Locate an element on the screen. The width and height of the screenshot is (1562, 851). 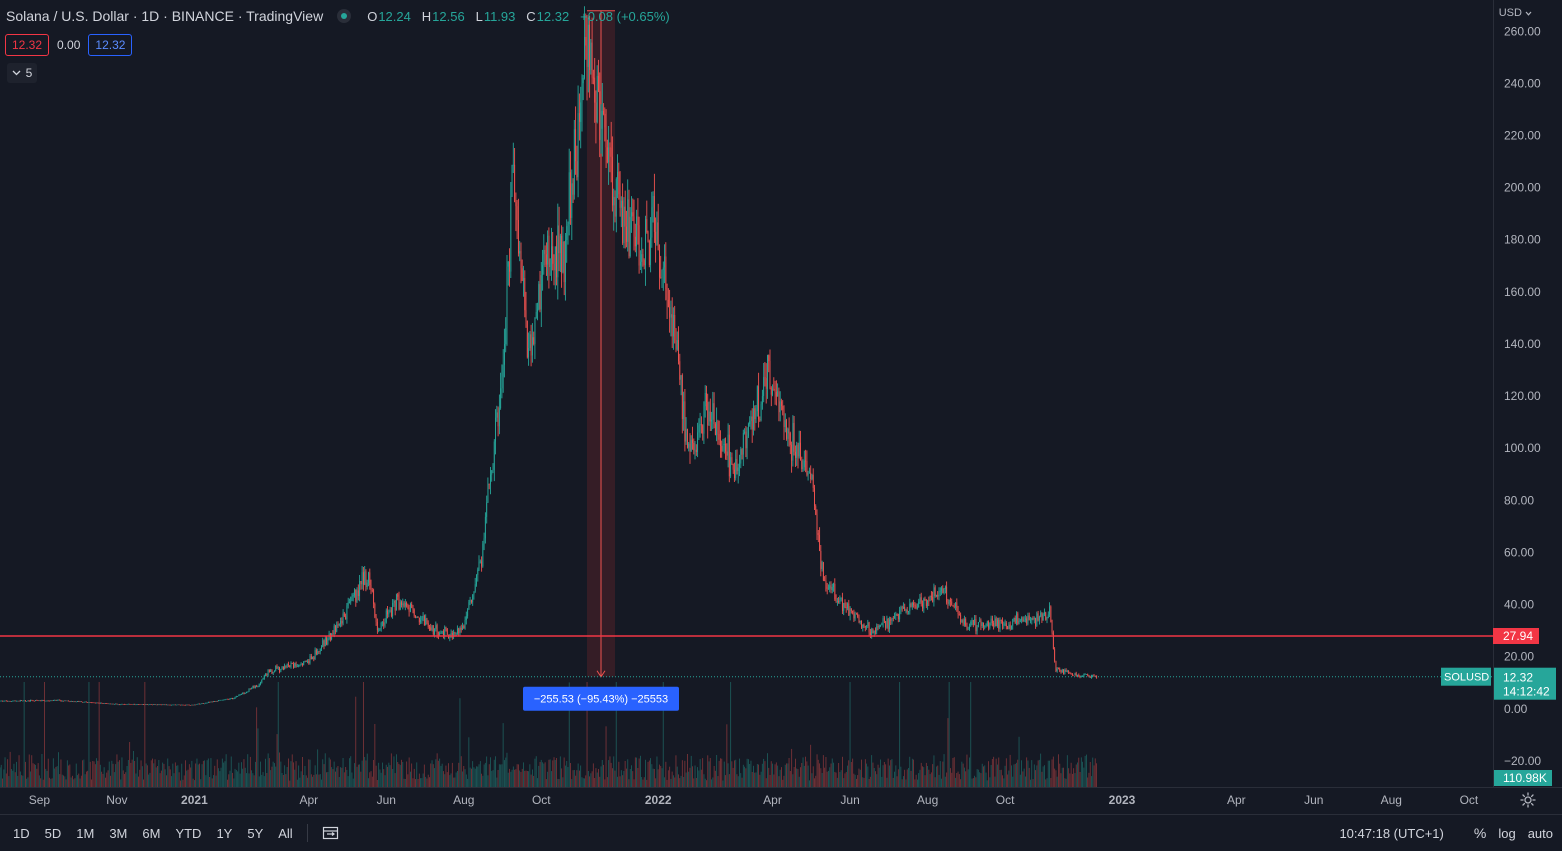
timeframe-1d: 1D is located at coordinates (21, 833).